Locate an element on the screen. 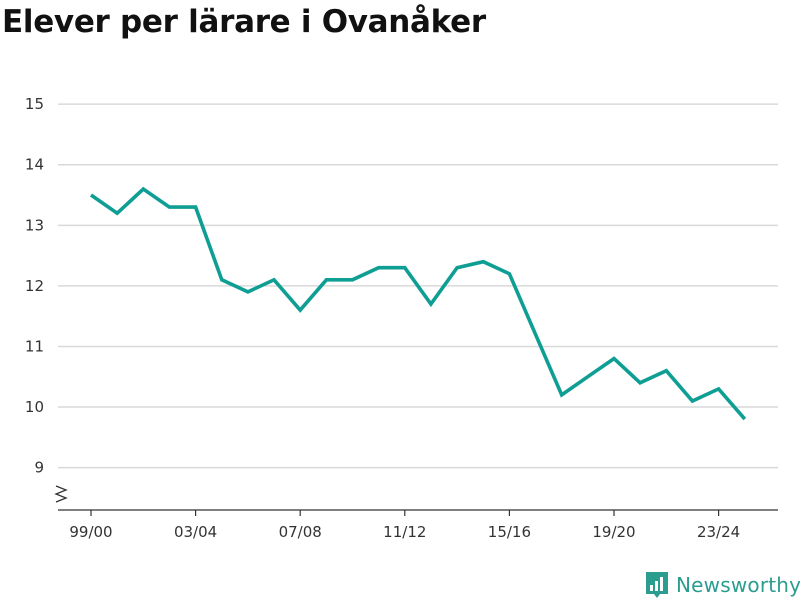  y-tick-label: 11 is located at coordinates (34, 346).